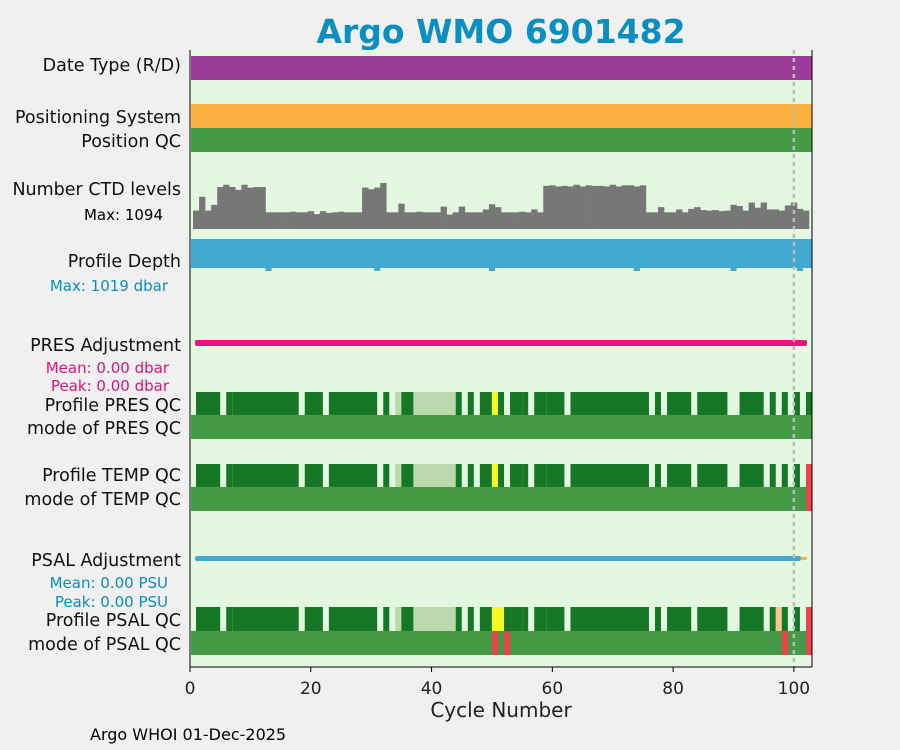 The width and height of the screenshot is (900, 750). What do you see at coordinates (502, 643) in the screenshot?
I see `psal-mode-bar` at bounding box center [502, 643].